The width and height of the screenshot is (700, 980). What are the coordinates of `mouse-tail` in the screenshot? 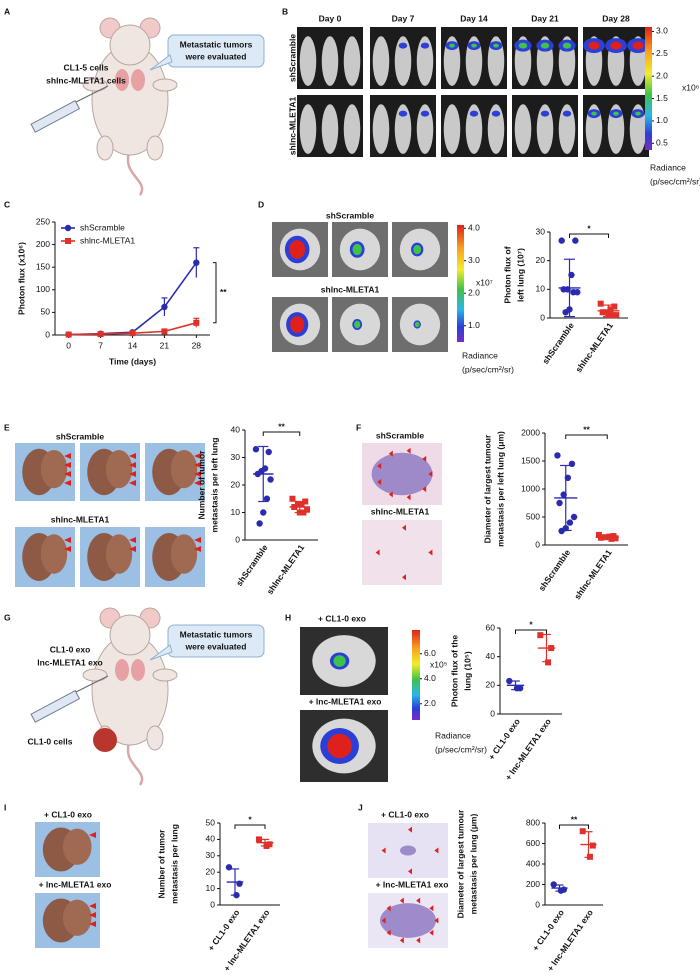 It's located at (135, 762).